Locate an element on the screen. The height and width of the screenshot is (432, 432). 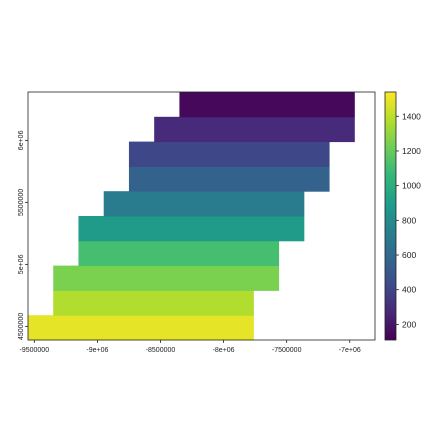
colorbar-tick-label: 600 is located at coordinates (409, 255).